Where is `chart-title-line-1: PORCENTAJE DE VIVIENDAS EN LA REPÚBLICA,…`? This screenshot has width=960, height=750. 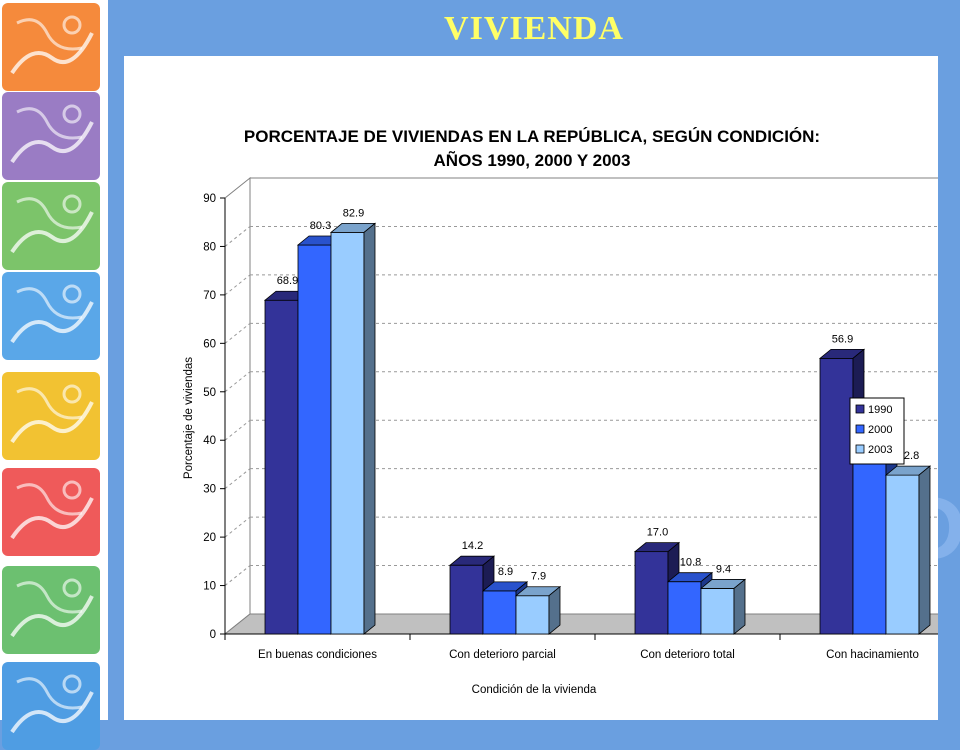
chart-title-line-1: PORCENTAJE DE VIVIENDAS EN LA REPÚBLICA,… is located at coordinates (532, 136).